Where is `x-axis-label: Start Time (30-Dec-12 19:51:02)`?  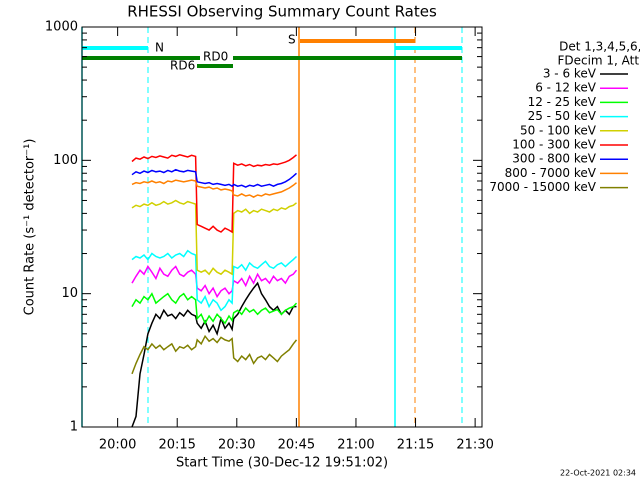
x-axis-label: Start Time (30-Dec-12 19:51:02) is located at coordinates (282, 463).